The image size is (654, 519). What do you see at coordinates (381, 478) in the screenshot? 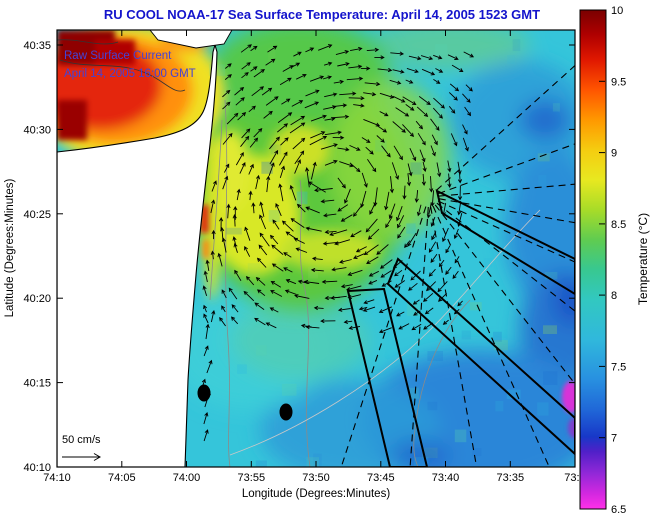
I see `x-tick-label: 73:45` at bounding box center [381, 478].